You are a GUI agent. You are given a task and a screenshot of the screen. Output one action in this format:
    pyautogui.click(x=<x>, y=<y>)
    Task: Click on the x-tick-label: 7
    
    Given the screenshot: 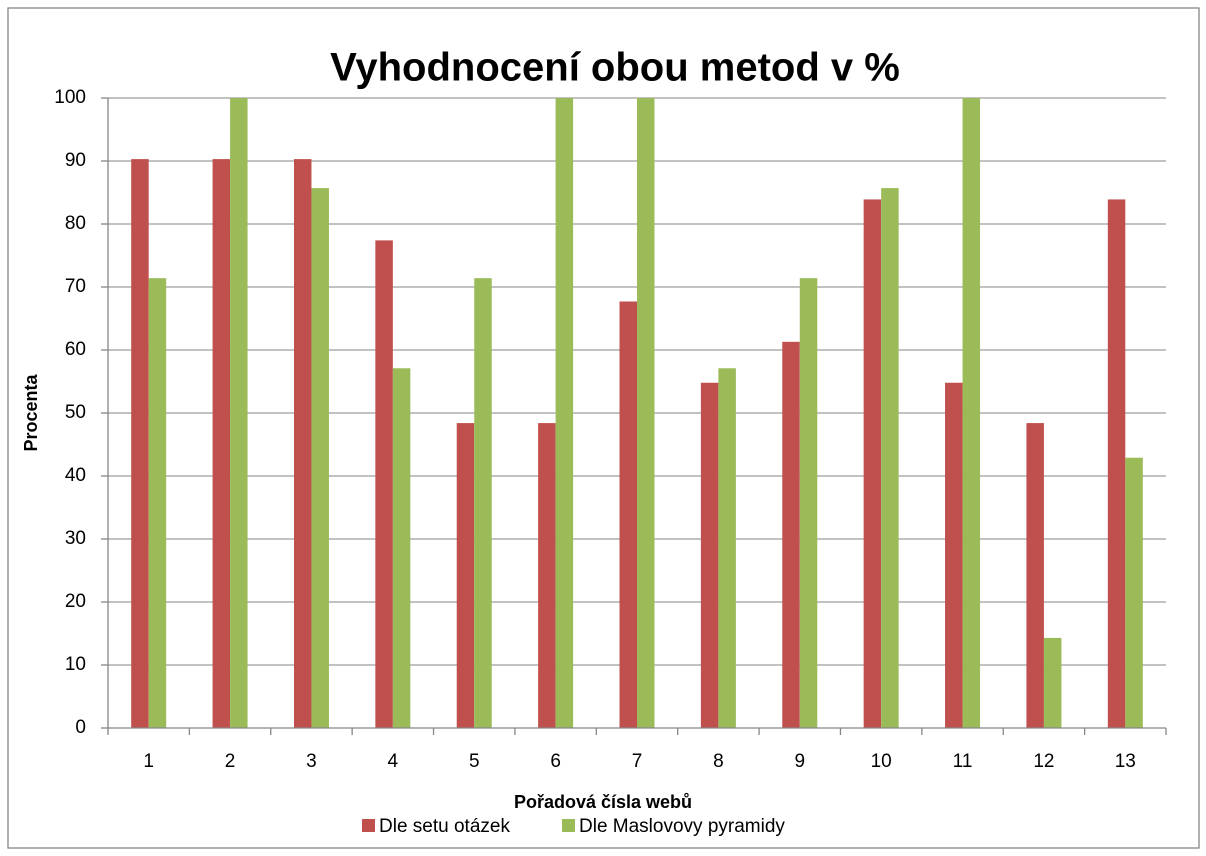 What is the action you would take?
    pyautogui.click(x=637, y=761)
    